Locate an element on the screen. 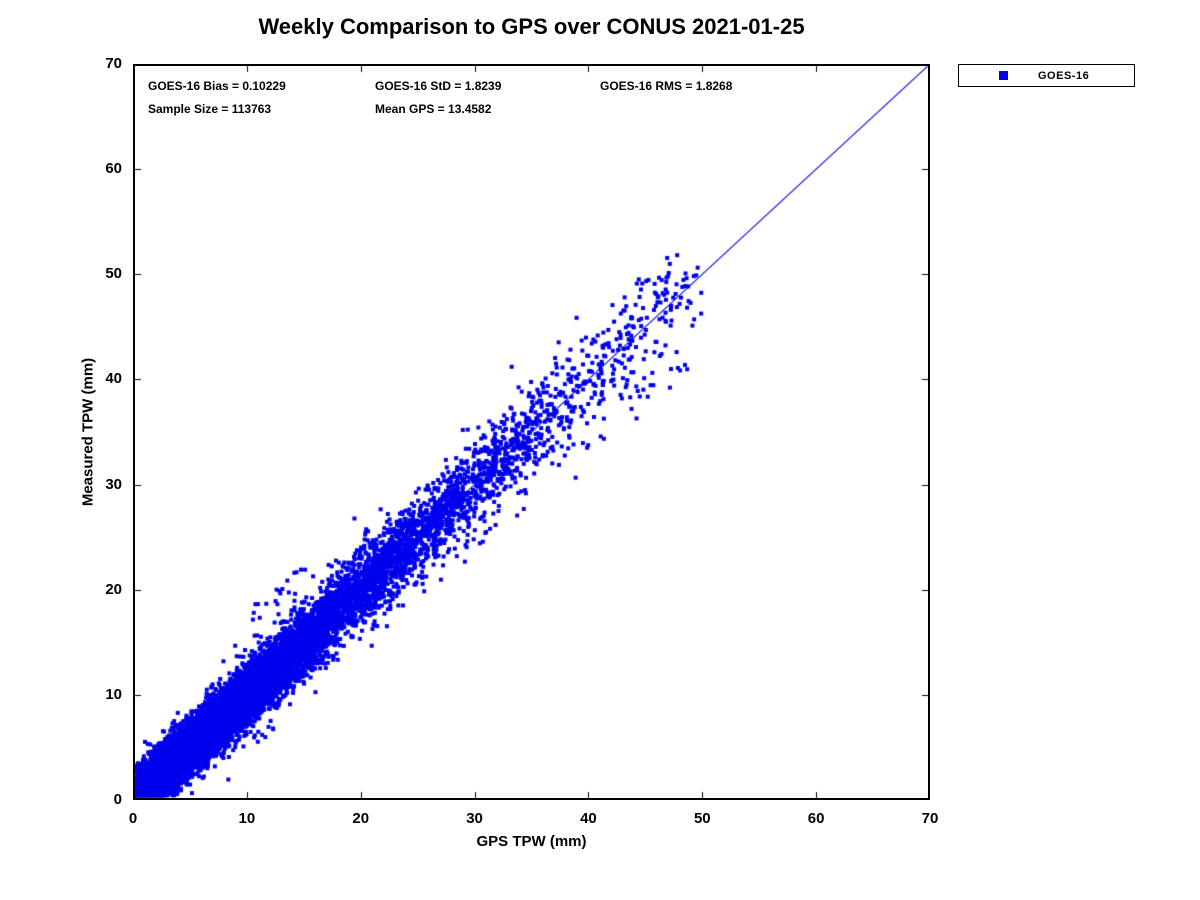 This screenshot has height=900, width=1200. x-tick-label: 50 is located at coordinates (702, 818).